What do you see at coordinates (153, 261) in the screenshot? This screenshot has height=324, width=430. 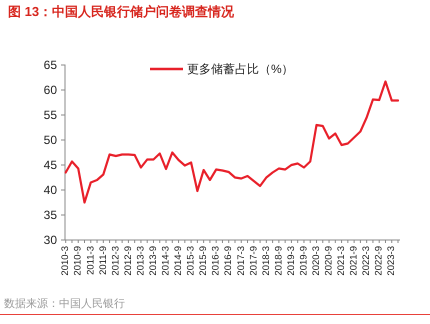 I see `x-tick-label: 2013-9` at bounding box center [153, 261].